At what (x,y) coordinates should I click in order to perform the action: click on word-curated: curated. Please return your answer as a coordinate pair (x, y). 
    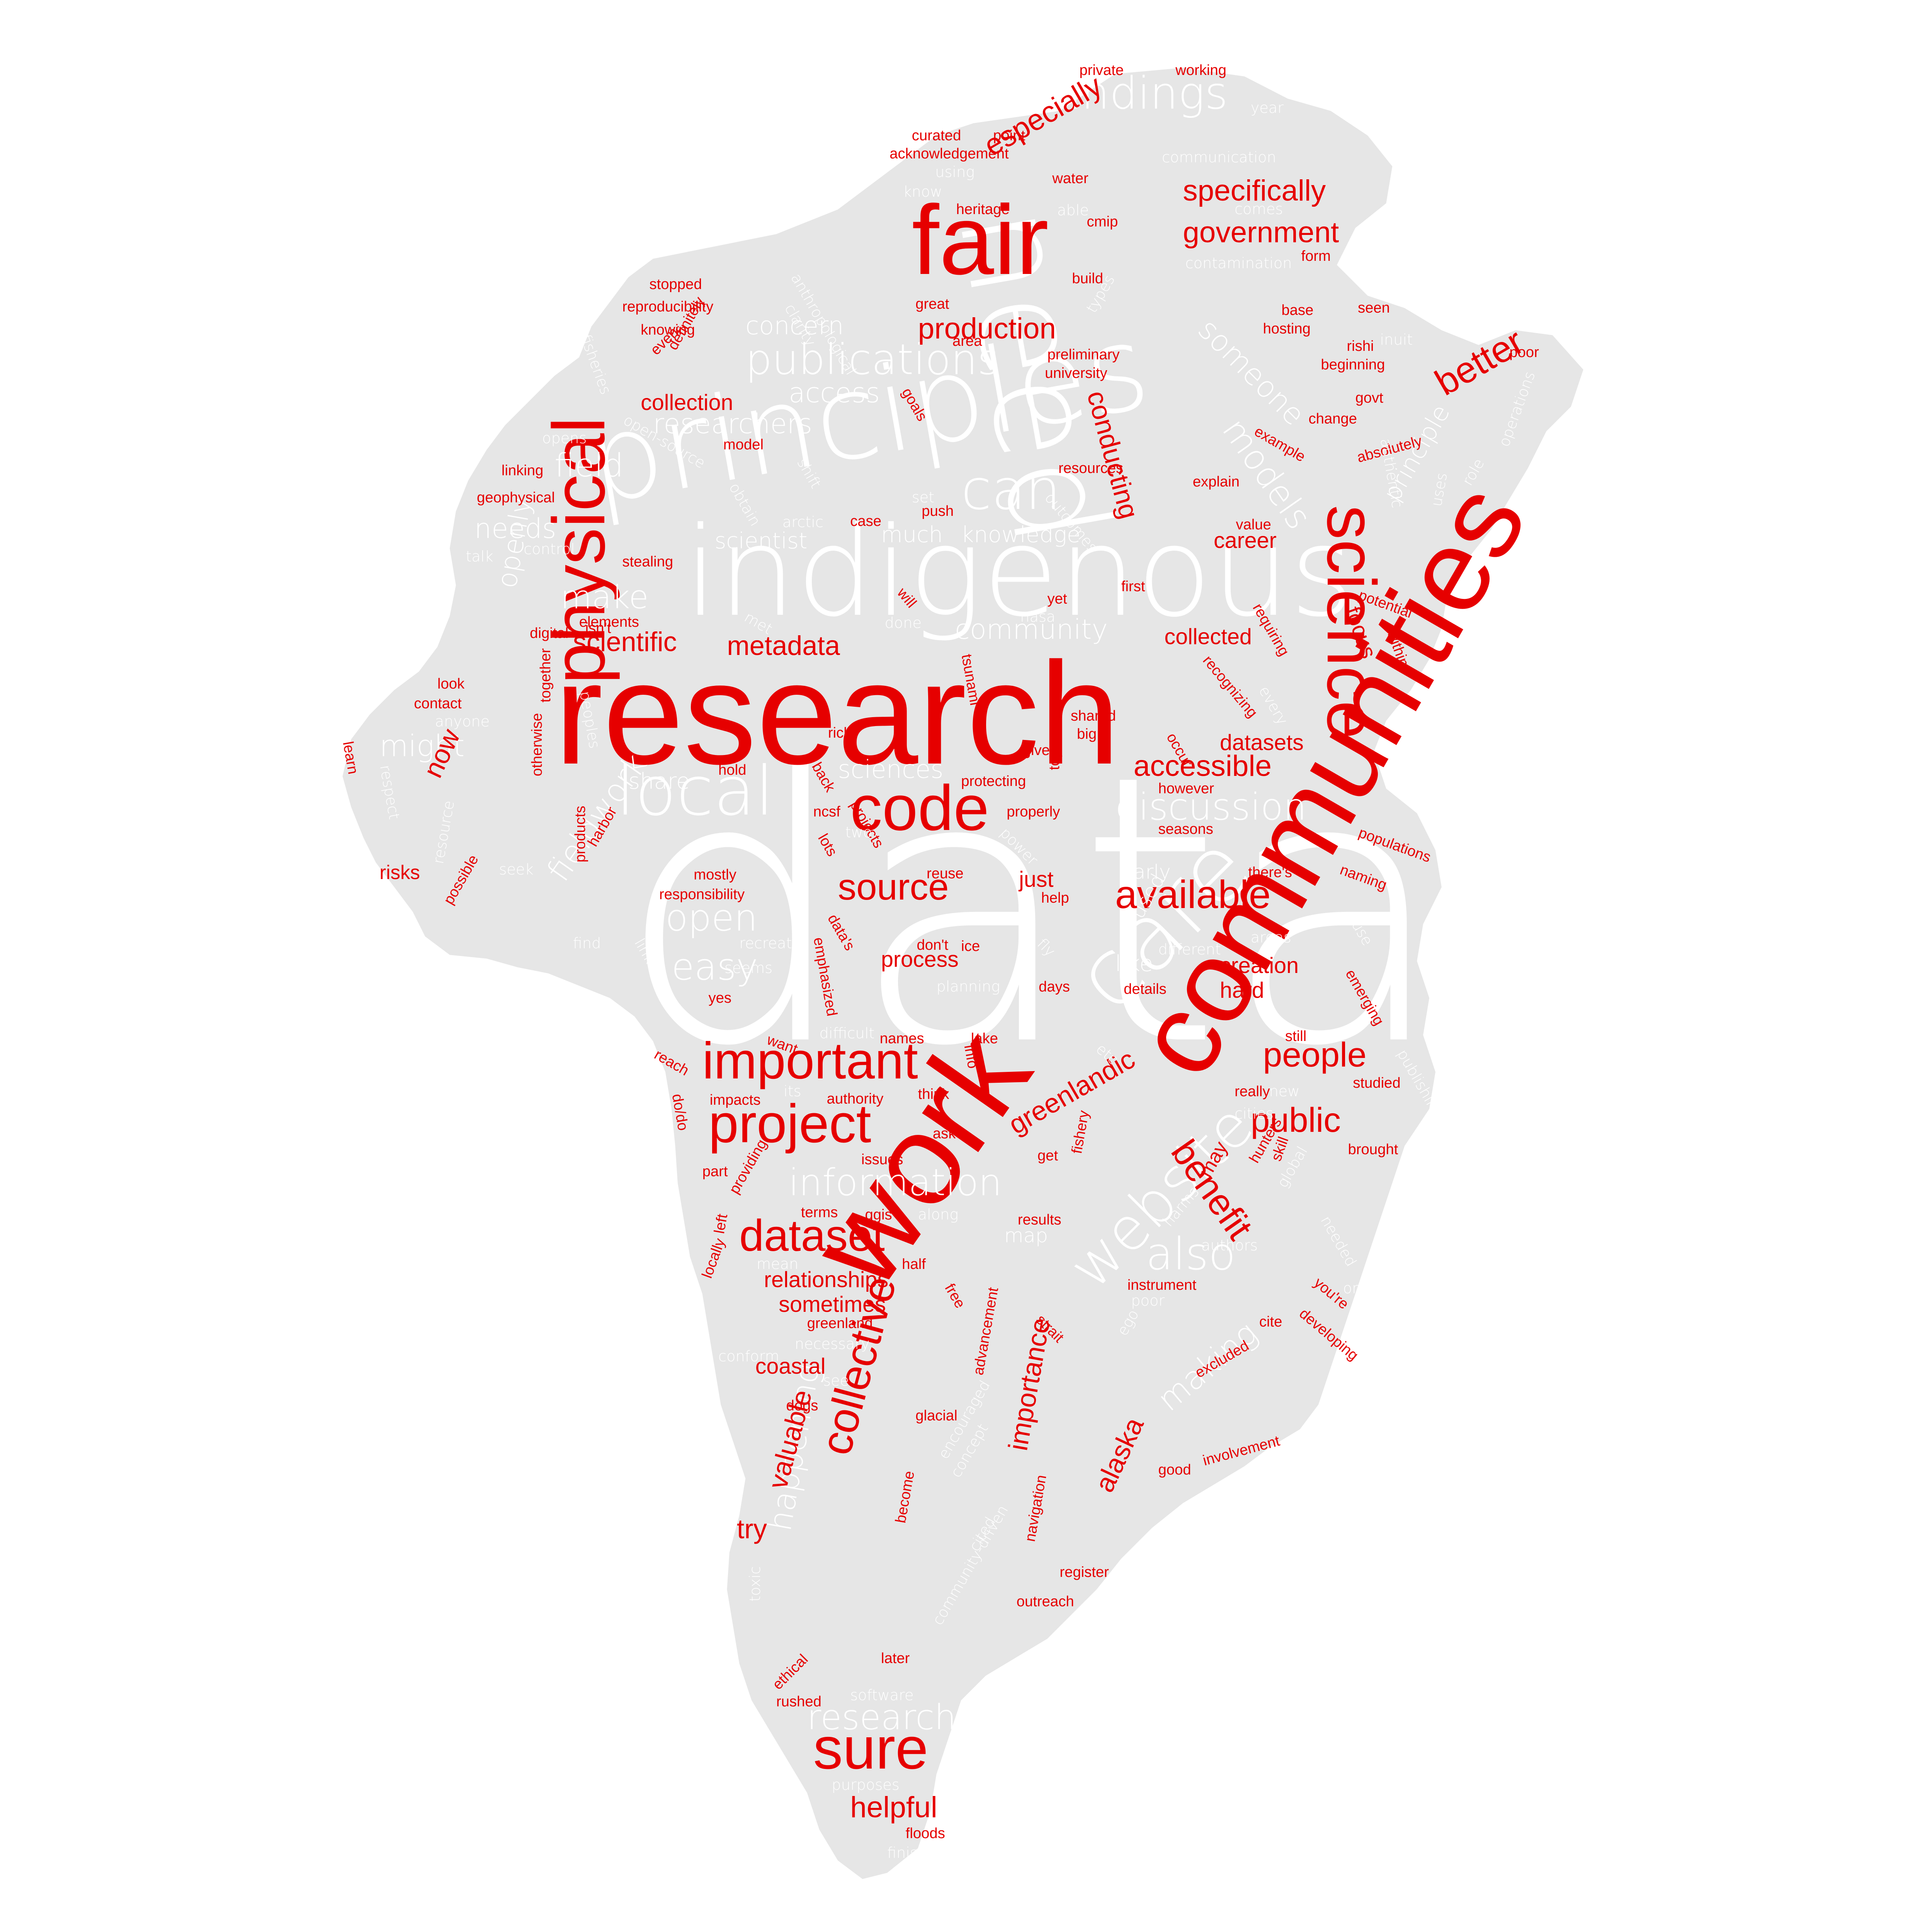
    Looking at the image, I should click on (936, 136).